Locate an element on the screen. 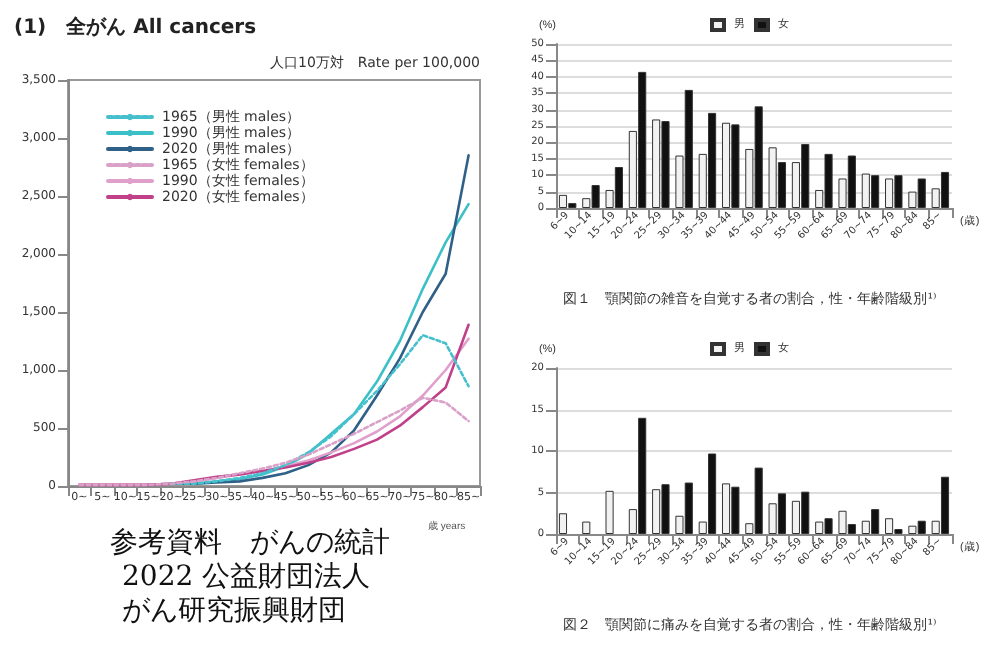 Image resolution: width=1000 pixels, height=650 pixels. chart-title: (1) 全がん All cancers is located at coordinates (135, 27).